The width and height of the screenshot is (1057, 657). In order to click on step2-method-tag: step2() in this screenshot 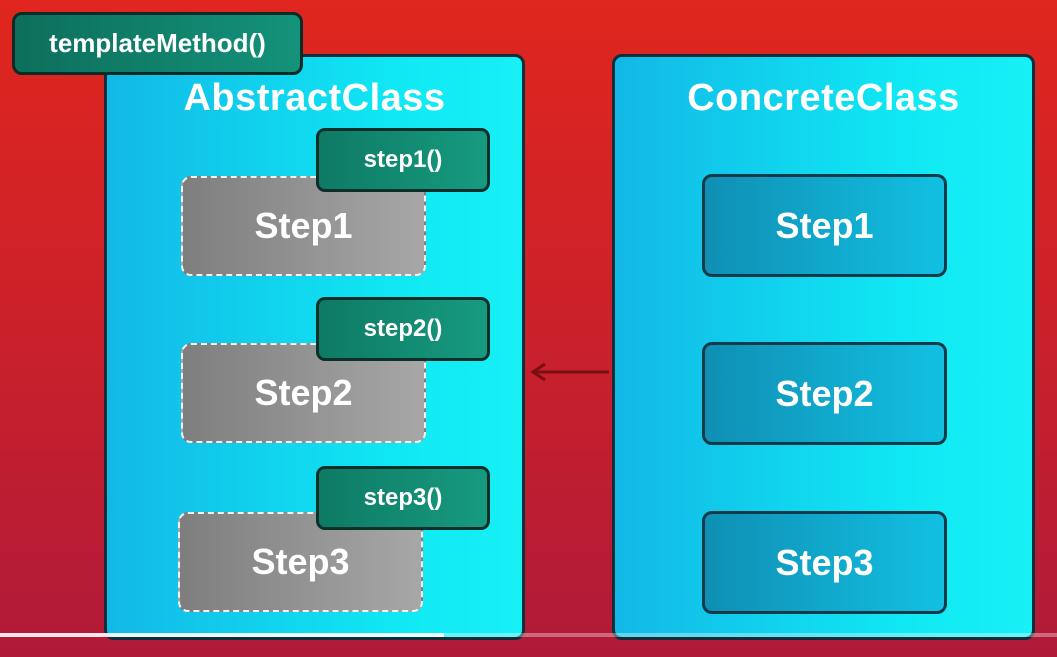, I will do `click(403, 329)`.